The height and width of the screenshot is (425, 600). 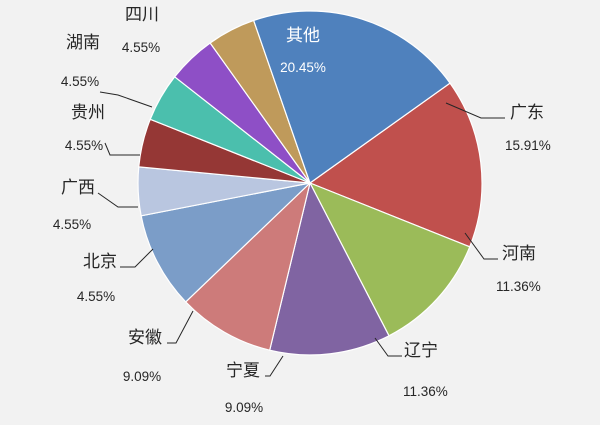 I want to click on slice-name-label: 四川, so click(x=142, y=15).